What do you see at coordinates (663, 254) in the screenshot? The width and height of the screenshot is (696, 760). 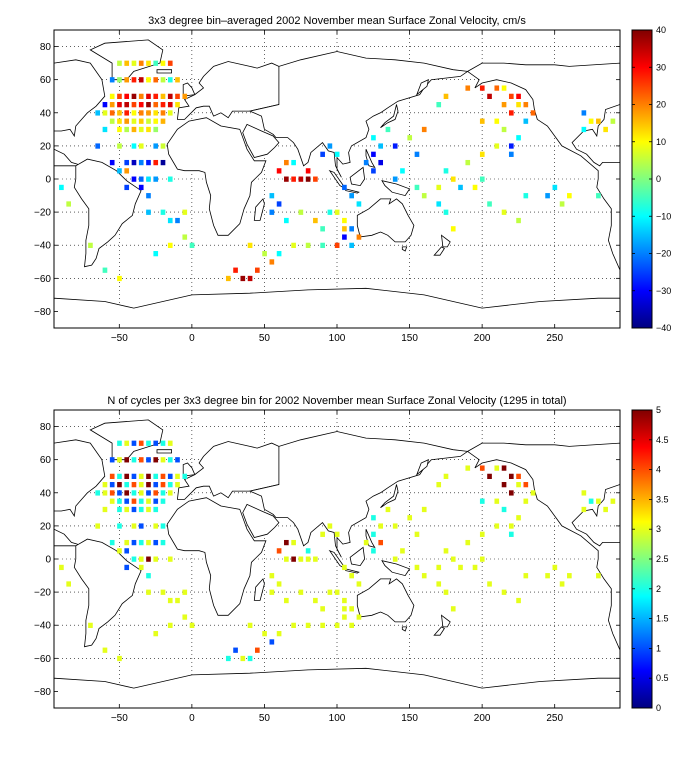 I see `colorbar-tick-label: −20` at bounding box center [663, 254].